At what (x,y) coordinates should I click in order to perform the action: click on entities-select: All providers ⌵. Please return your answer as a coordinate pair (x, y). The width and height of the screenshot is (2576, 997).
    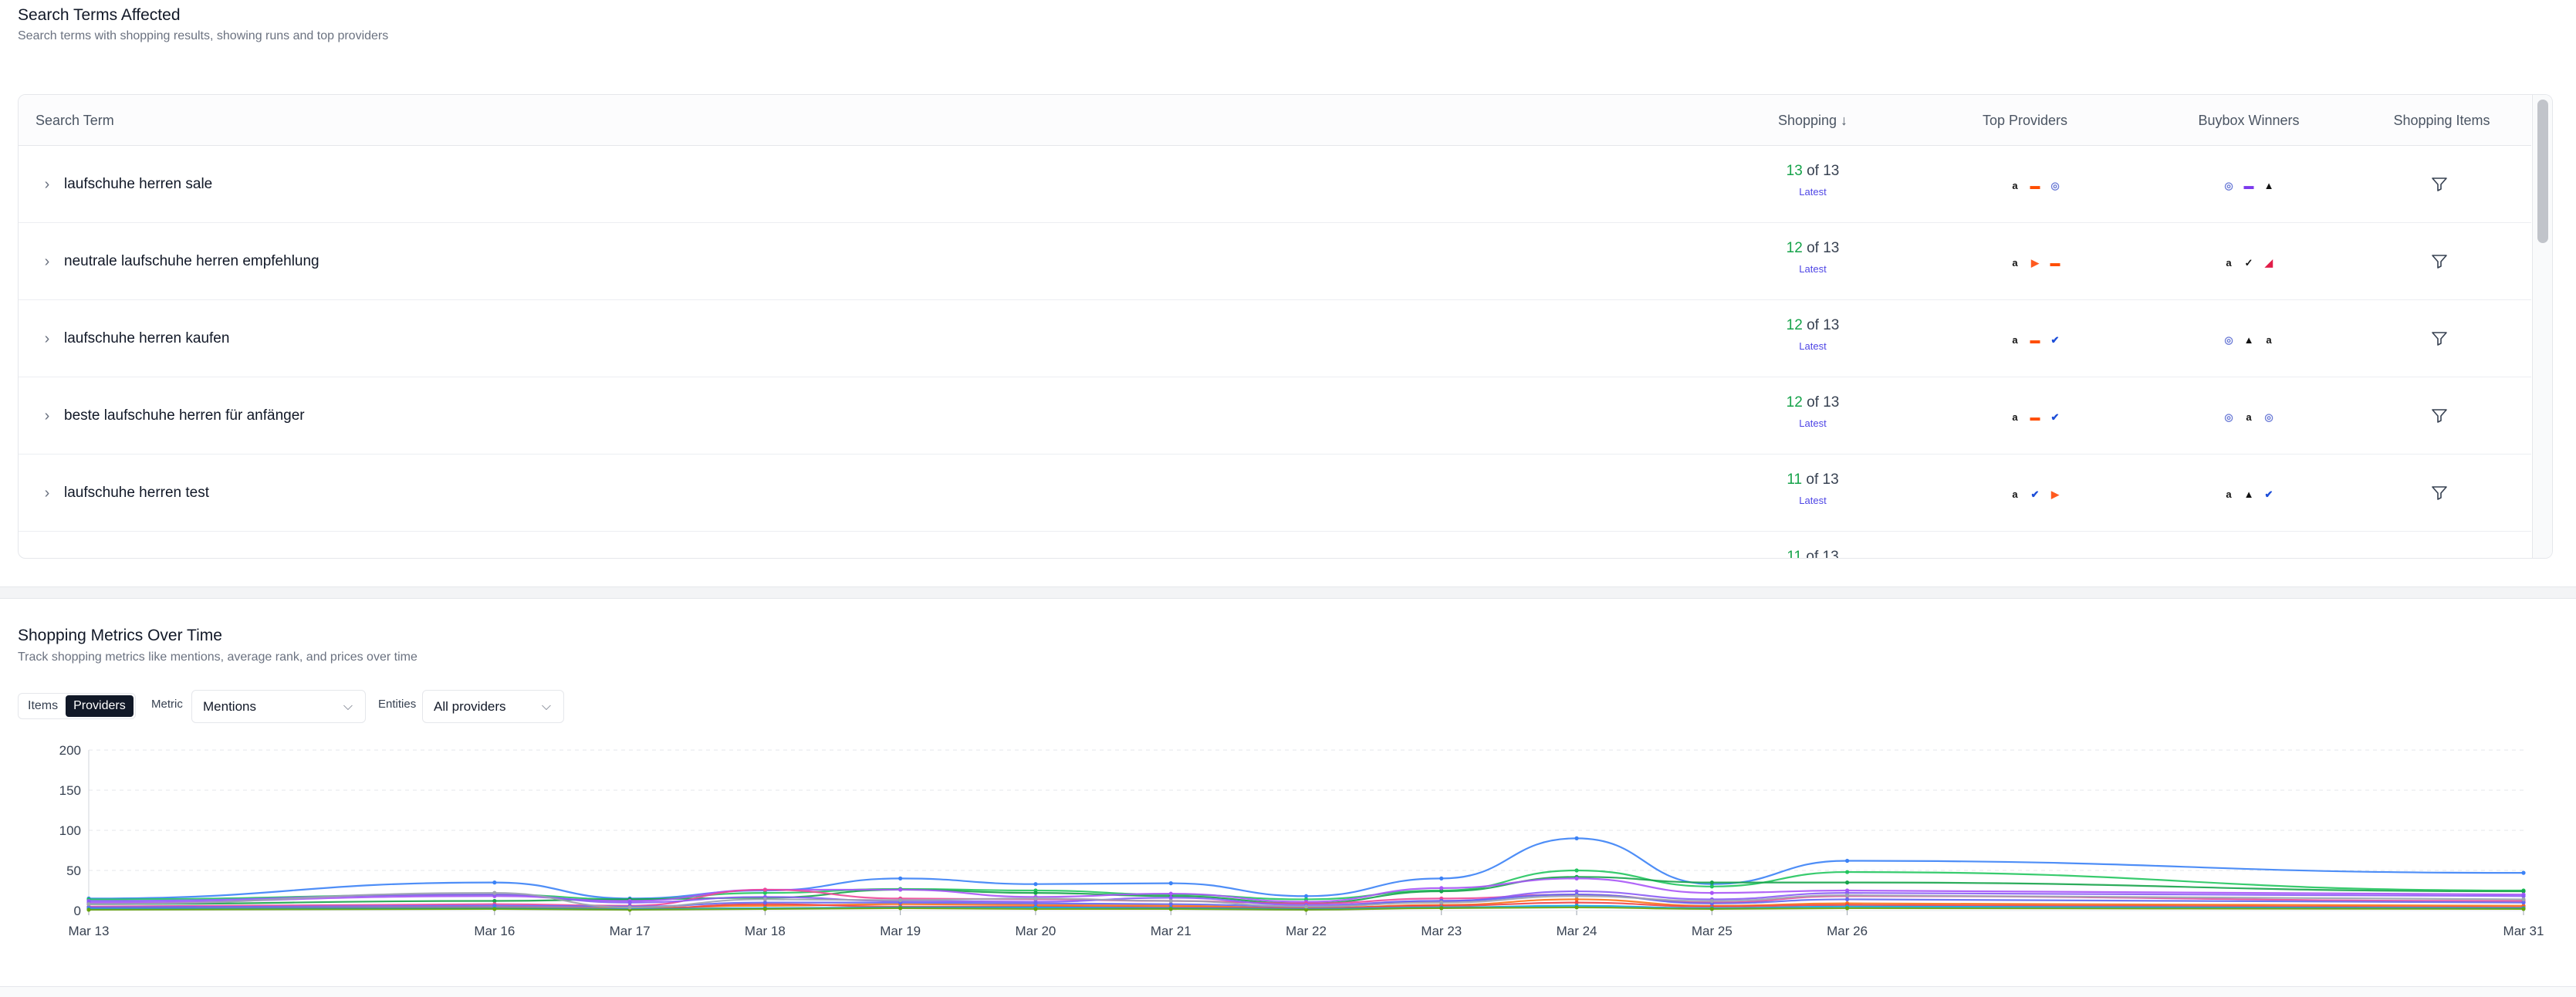
    Looking at the image, I should click on (493, 706).